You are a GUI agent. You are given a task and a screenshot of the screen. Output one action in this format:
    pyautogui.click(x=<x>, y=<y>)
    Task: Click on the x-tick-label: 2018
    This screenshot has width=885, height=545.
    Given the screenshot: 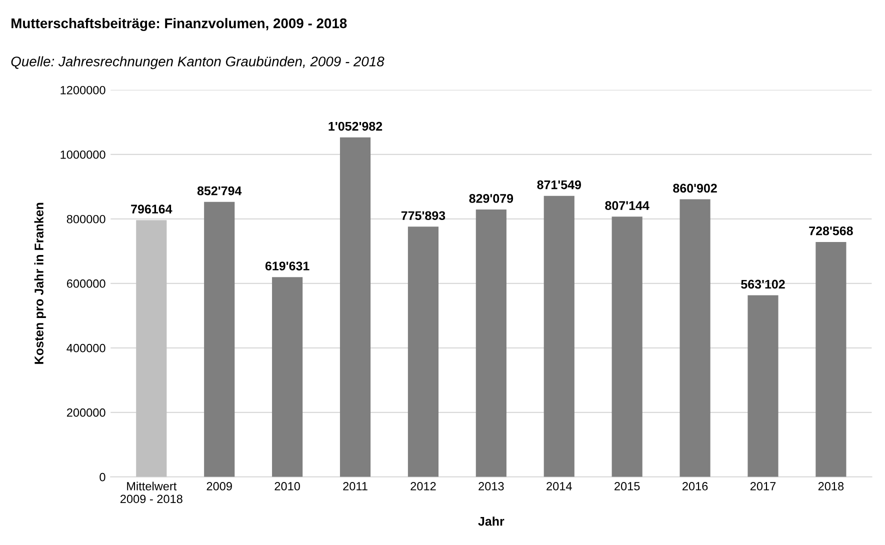 What is the action you would take?
    pyautogui.click(x=831, y=486)
    